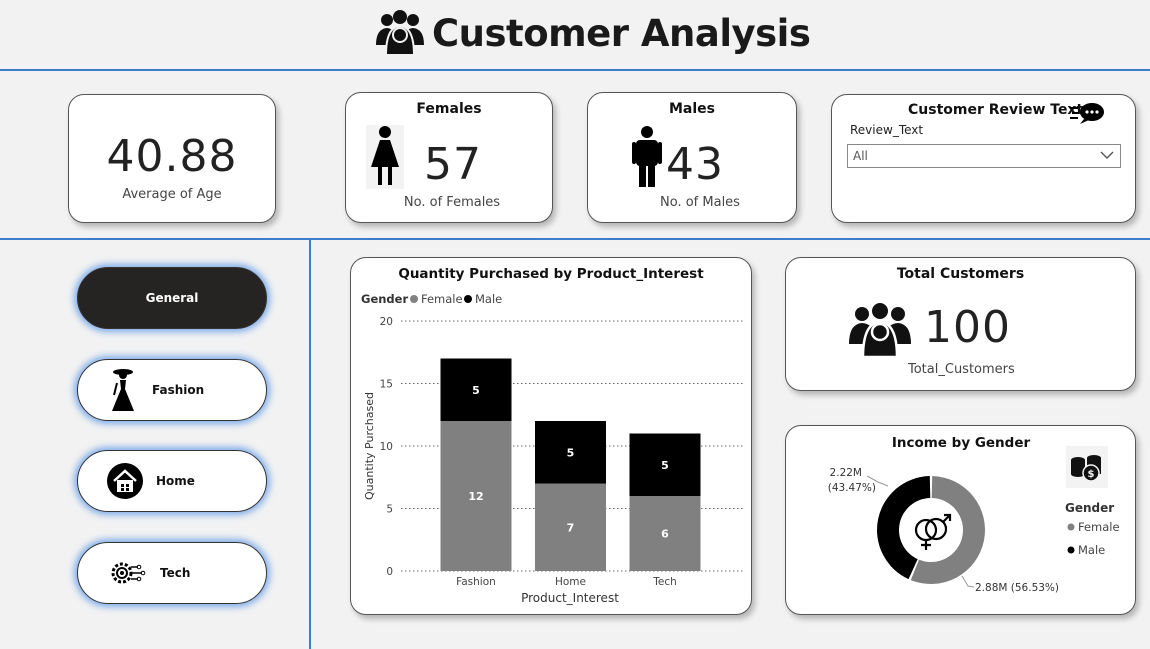 This screenshot has width=1150, height=649. Describe the element at coordinates (996, 110) in the screenshot. I see `review-filter-title: Customer Review Text` at that location.